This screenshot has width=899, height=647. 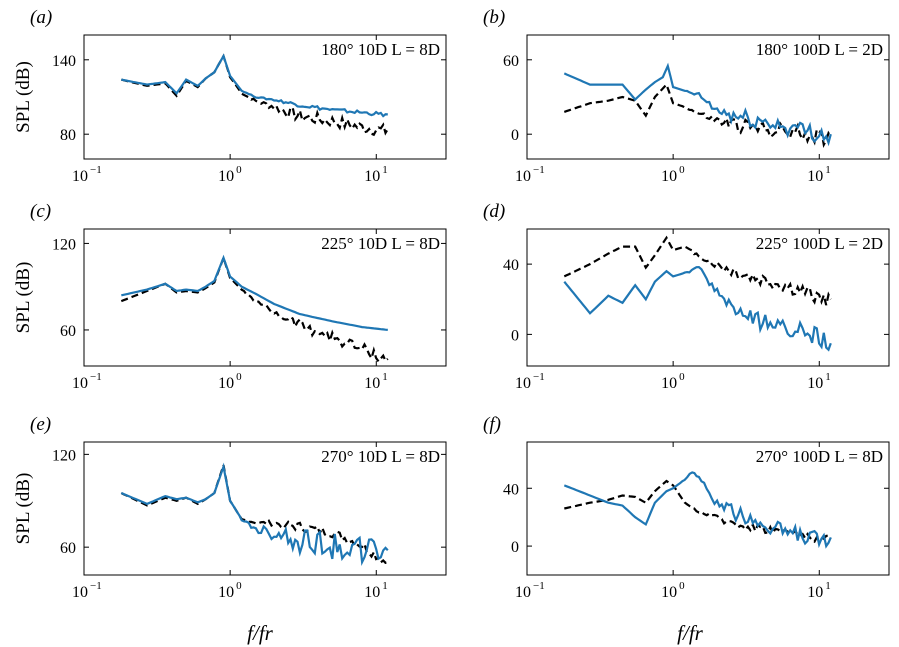 What do you see at coordinates (380, 243) in the screenshot?
I see `panel-annotation: 225° 10D L = 8D` at bounding box center [380, 243].